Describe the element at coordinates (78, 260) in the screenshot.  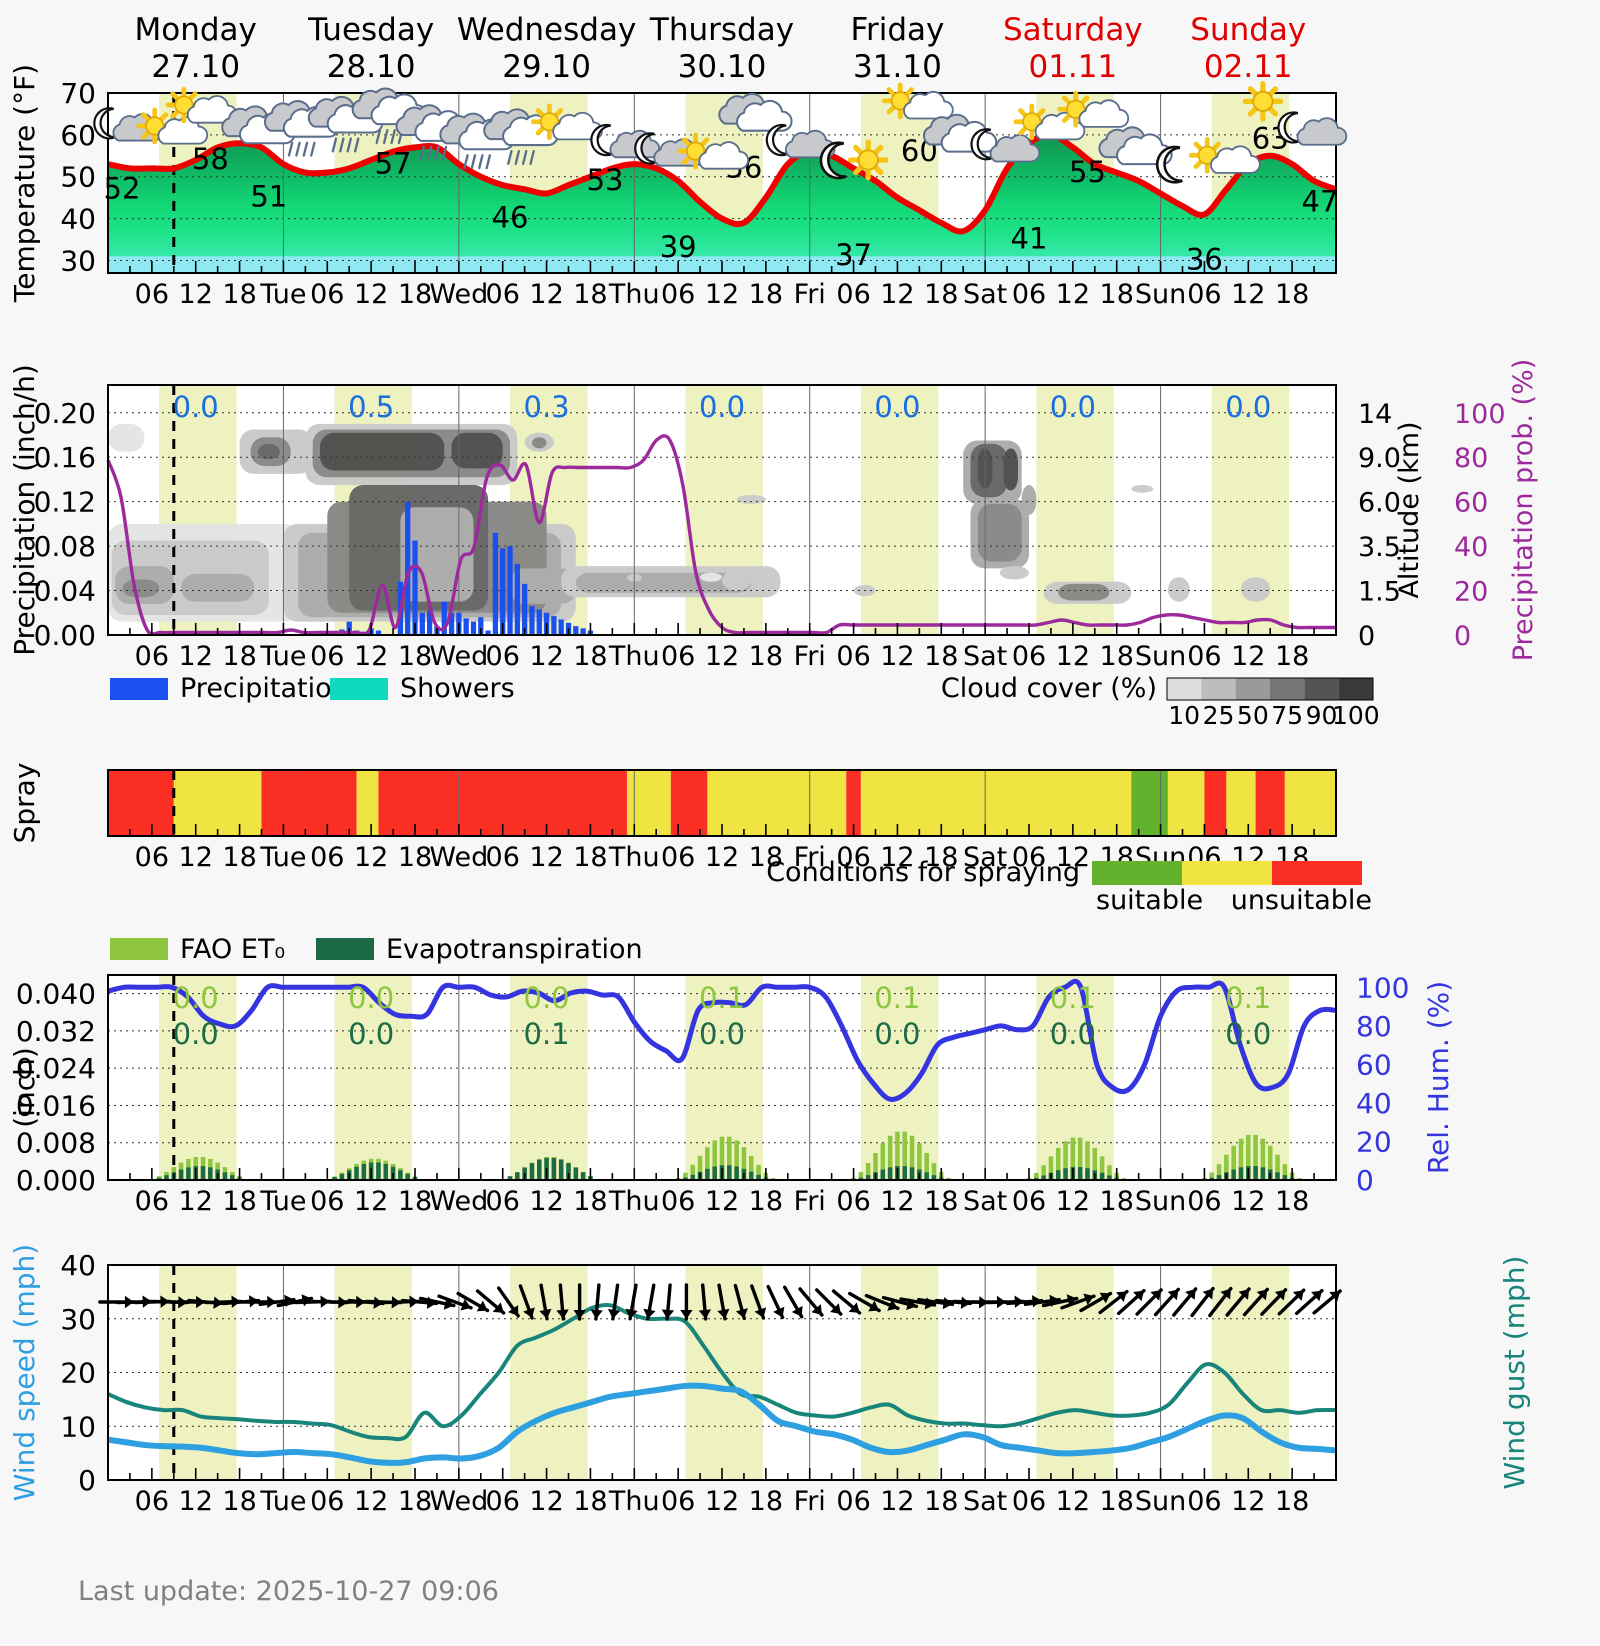
I see `temp-ytick: 30` at that location.